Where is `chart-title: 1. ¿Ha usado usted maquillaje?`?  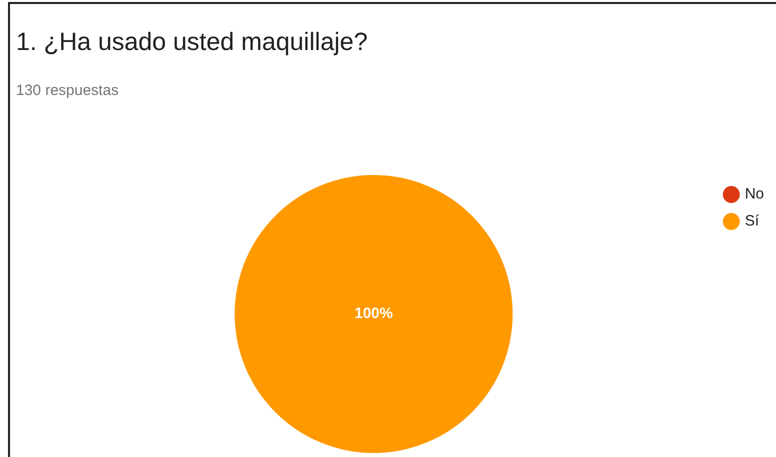 chart-title: 1. ¿Ha usado usted maquillaje? is located at coordinates (192, 42).